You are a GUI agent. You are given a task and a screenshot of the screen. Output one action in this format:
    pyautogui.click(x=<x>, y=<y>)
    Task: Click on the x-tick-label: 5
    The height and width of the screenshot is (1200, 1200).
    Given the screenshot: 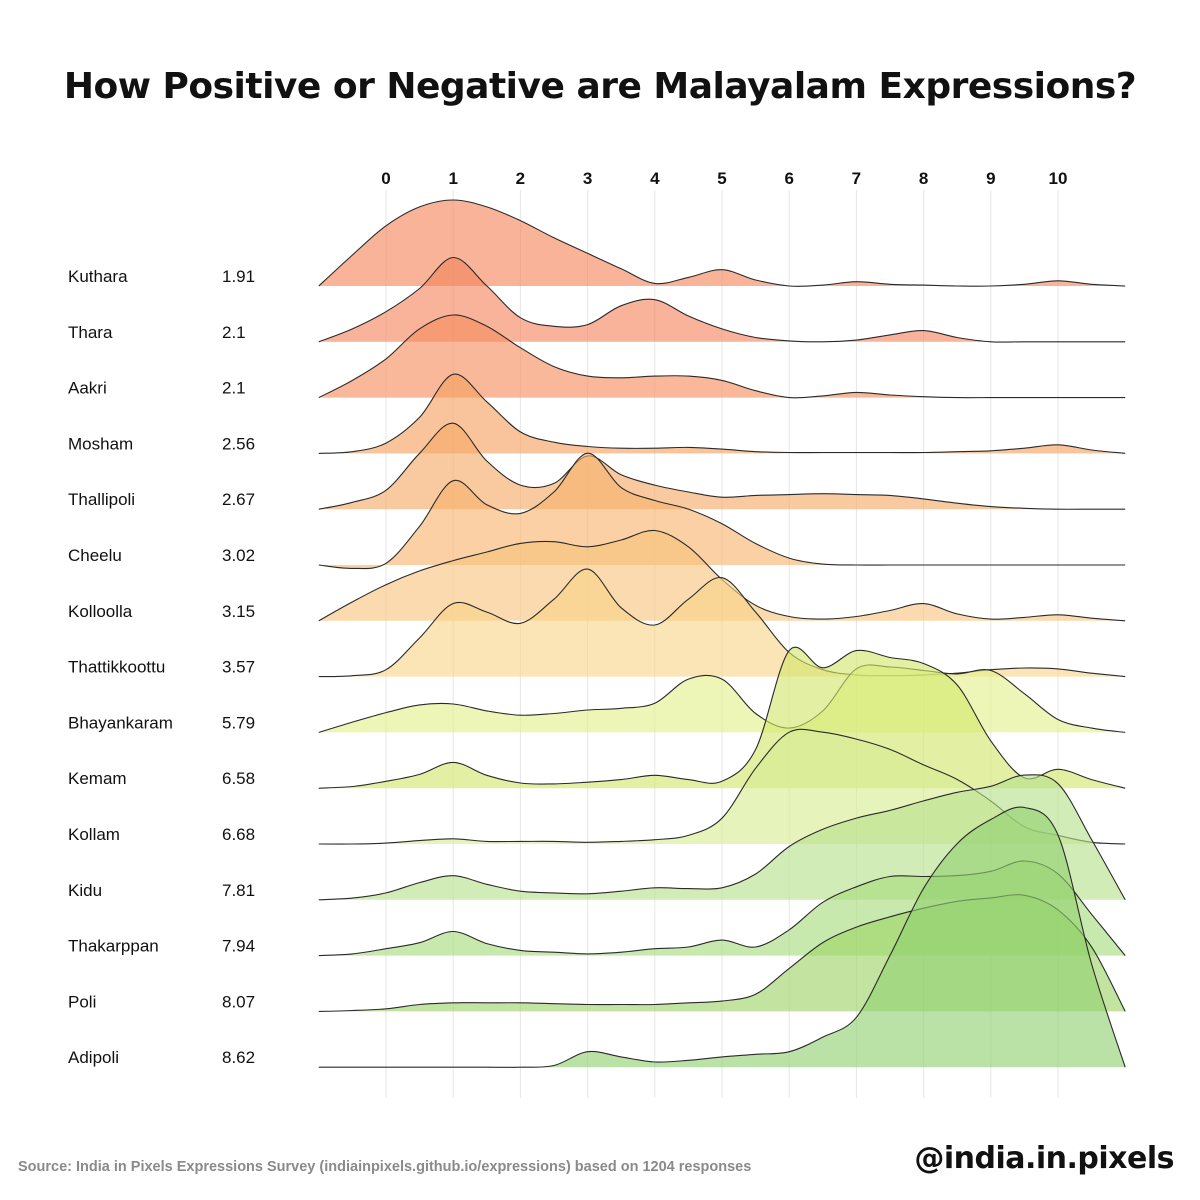 What is the action you would take?
    pyautogui.click(x=721, y=178)
    